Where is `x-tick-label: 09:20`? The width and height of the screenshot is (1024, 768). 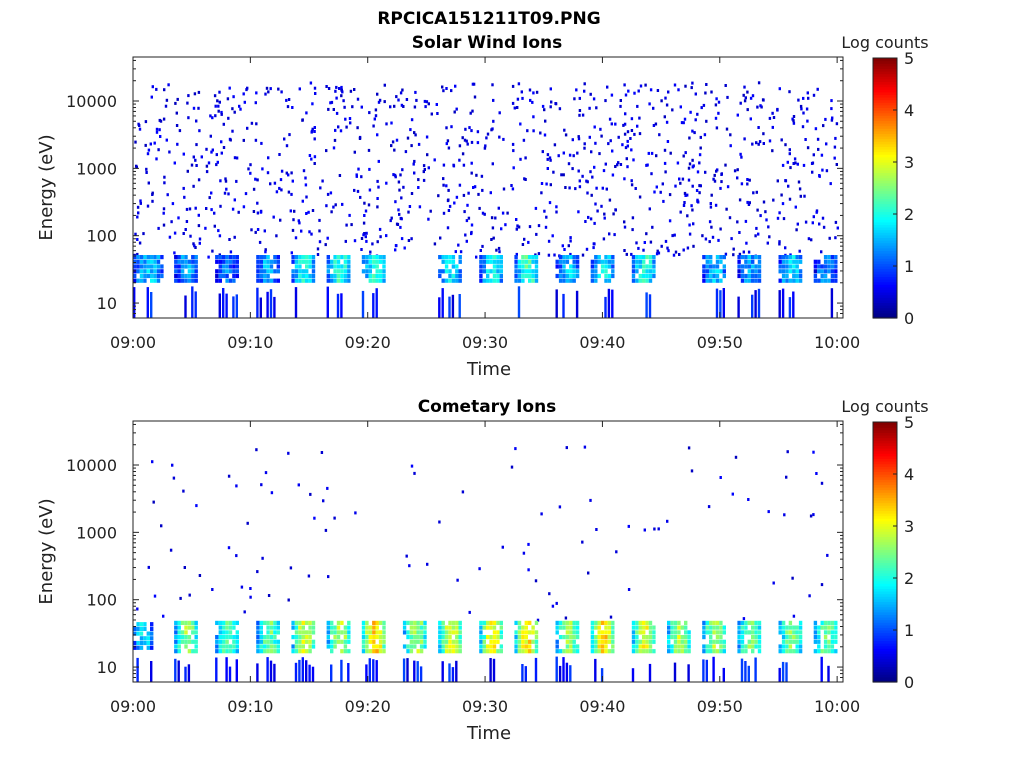 x-tick-label: 09:20 is located at coordinates (368, 342).